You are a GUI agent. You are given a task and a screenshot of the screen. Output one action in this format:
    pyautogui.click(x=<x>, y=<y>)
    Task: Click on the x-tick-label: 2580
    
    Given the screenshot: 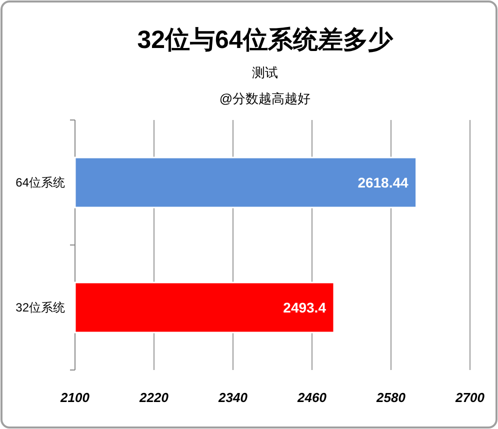 What is the action you would take?
    pyautogui.click(x=391, y=397)
    